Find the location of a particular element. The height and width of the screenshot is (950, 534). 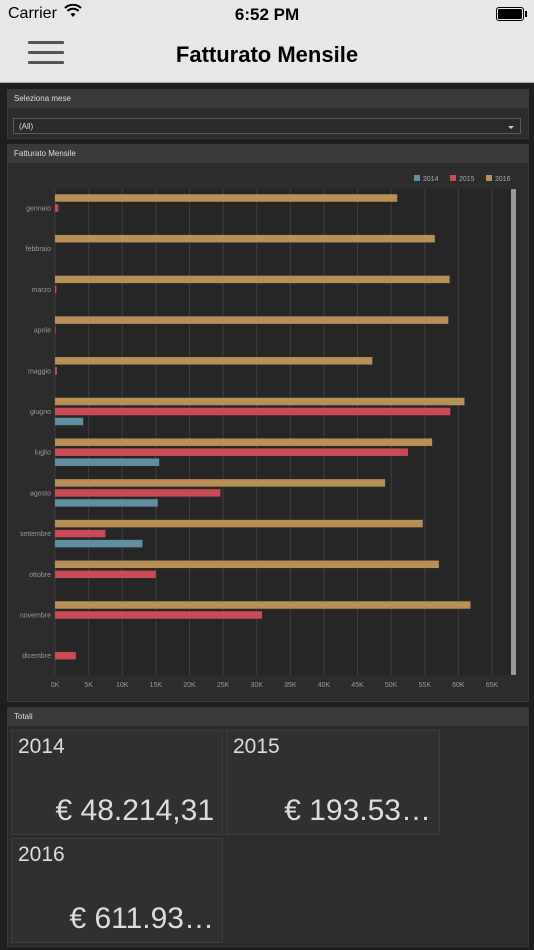

category-label: novembre is located at coordinates (35, 616).